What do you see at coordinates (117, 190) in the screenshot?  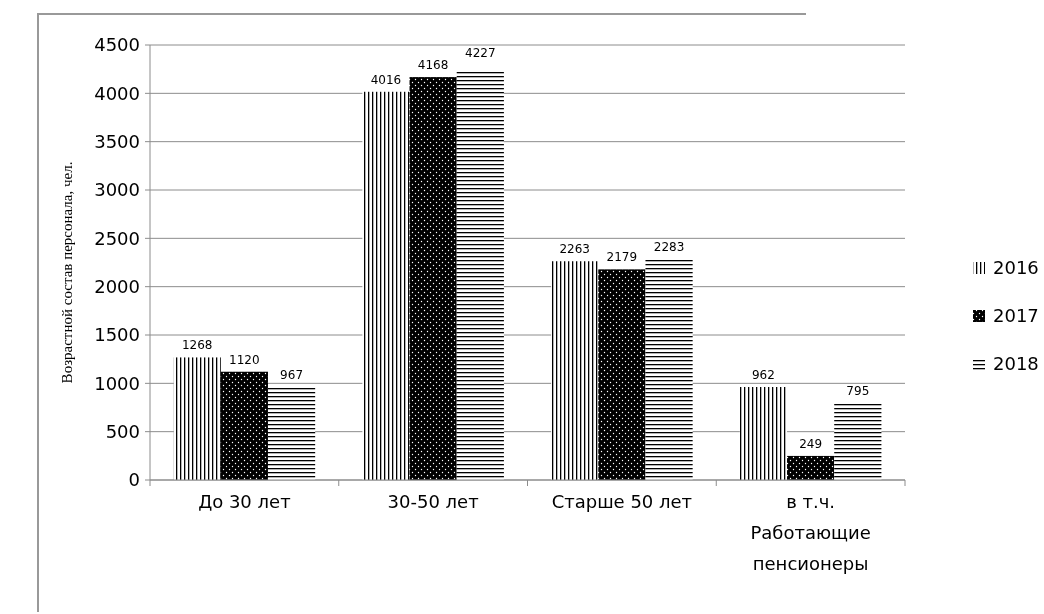 I see `y-tick-label: 3000` at bounding box center [117, 190].